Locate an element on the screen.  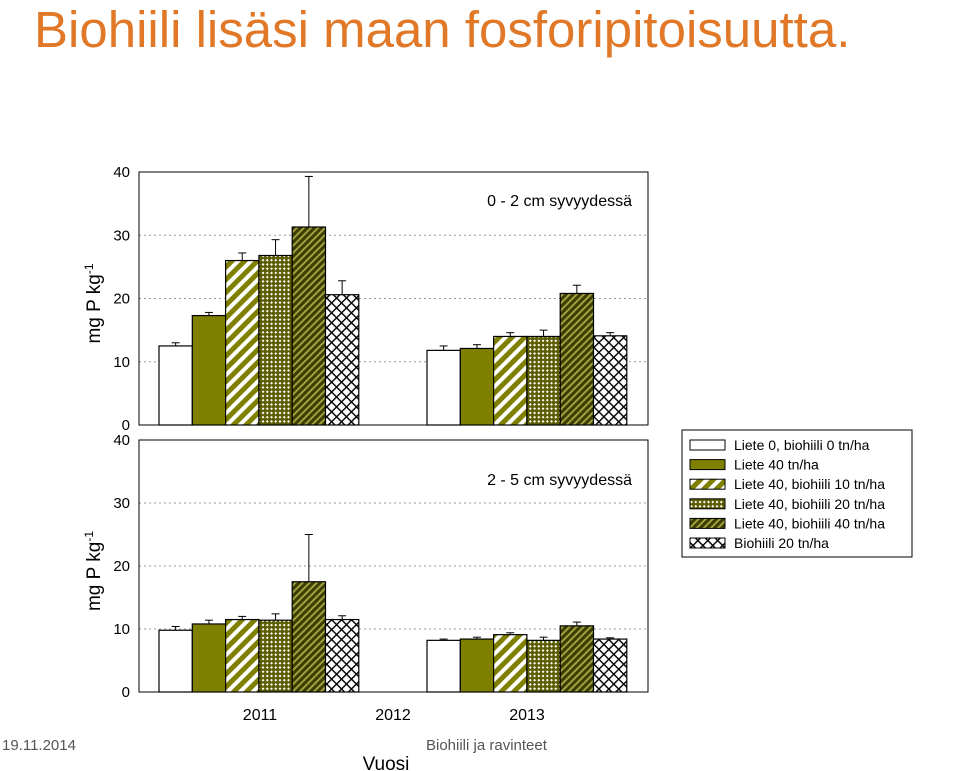
legend-label: Liete 0, biohiili 0 tn/ha is located at coordinates (802, 445).